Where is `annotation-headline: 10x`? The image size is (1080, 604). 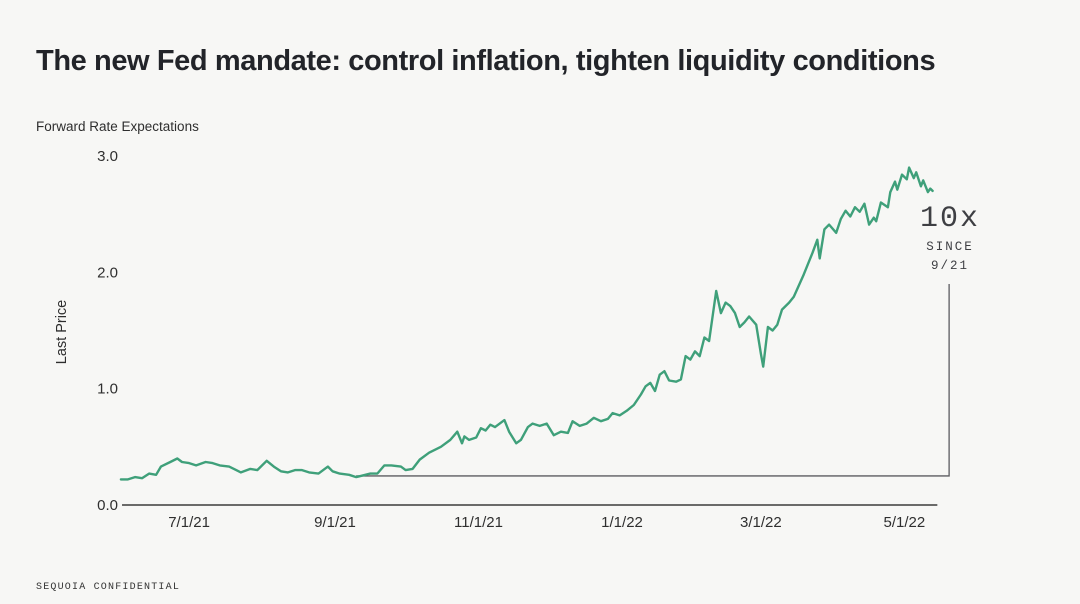
annotation-headline: 10x is located at coordinates (949, 219).